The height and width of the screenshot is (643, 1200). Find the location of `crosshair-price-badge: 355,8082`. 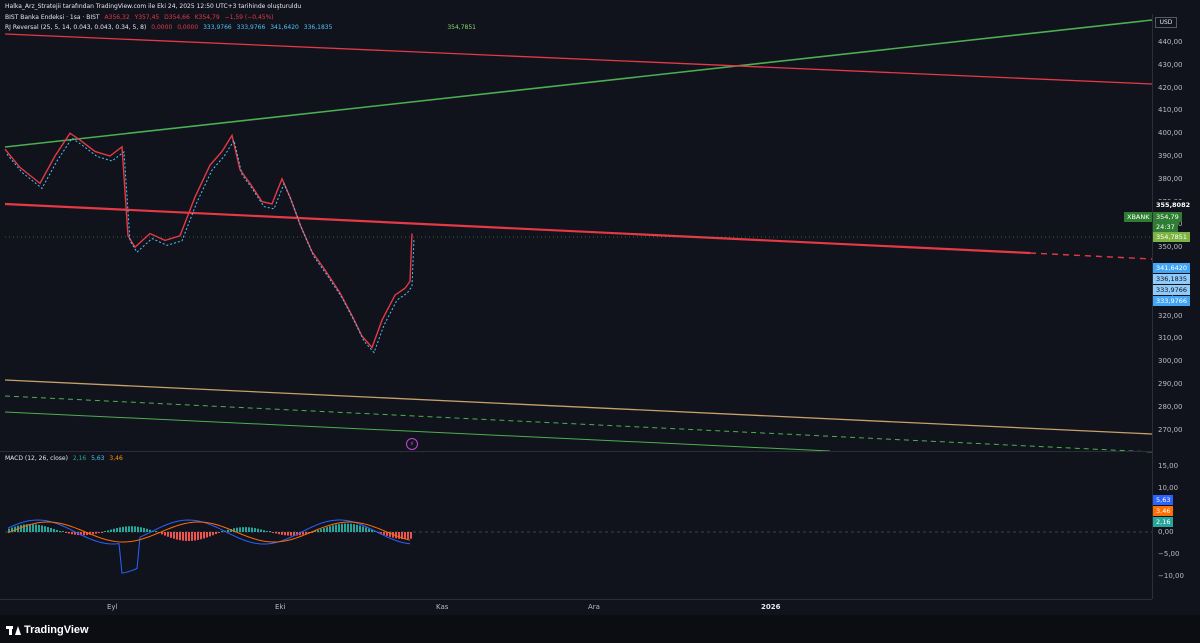

crosshair-price-badge: 355,8082 is located at coordinates (1173, 205).